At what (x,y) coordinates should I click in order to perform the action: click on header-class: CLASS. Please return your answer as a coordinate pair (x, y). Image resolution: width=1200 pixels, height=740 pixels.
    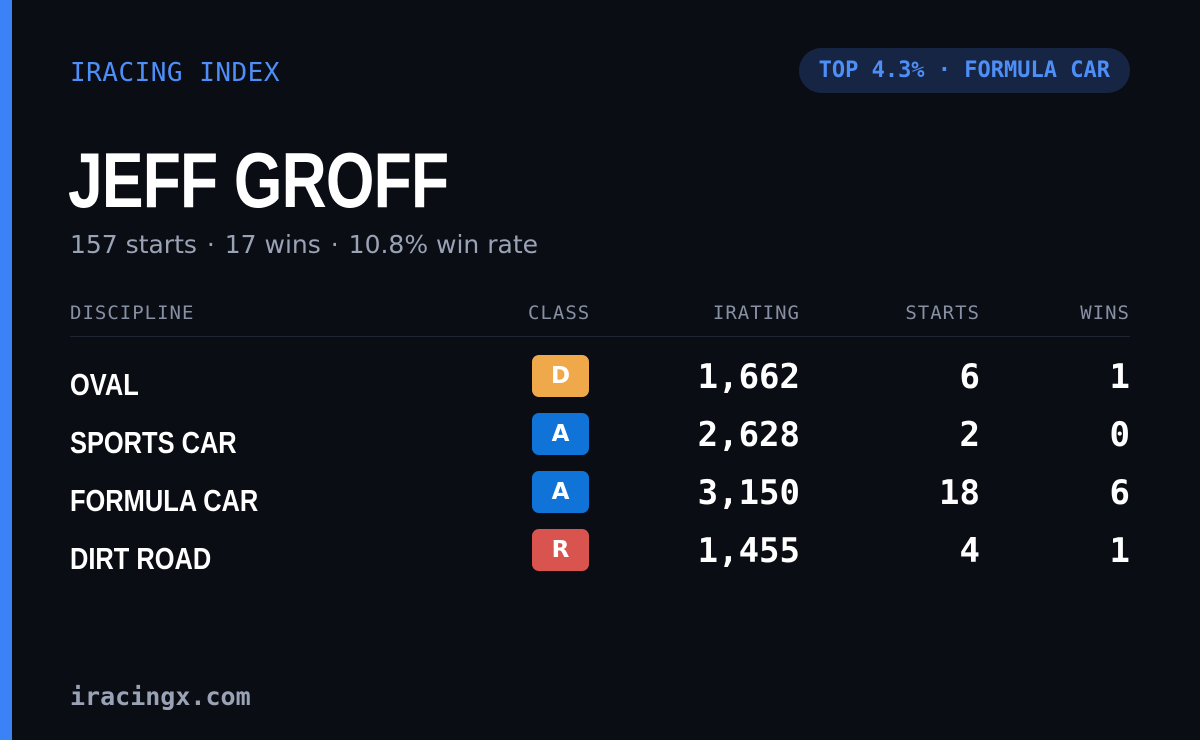
    Looking at the image, I should click on (559, 313).